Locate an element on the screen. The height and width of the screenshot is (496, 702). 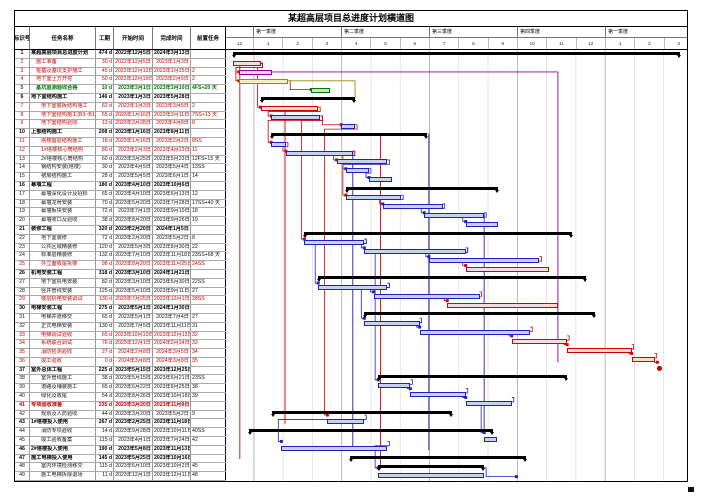
table-row: 2 施工准备 30 d 2022年12月5日 2023年1月3日 is located at coordinates (120, 63).